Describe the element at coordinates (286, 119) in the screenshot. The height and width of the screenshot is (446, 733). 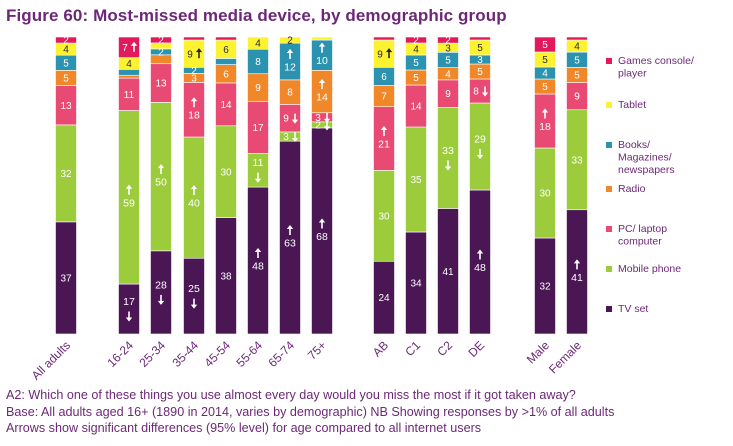
I see `value-label-pc-laptop-computer-65-74: 9` at that location.